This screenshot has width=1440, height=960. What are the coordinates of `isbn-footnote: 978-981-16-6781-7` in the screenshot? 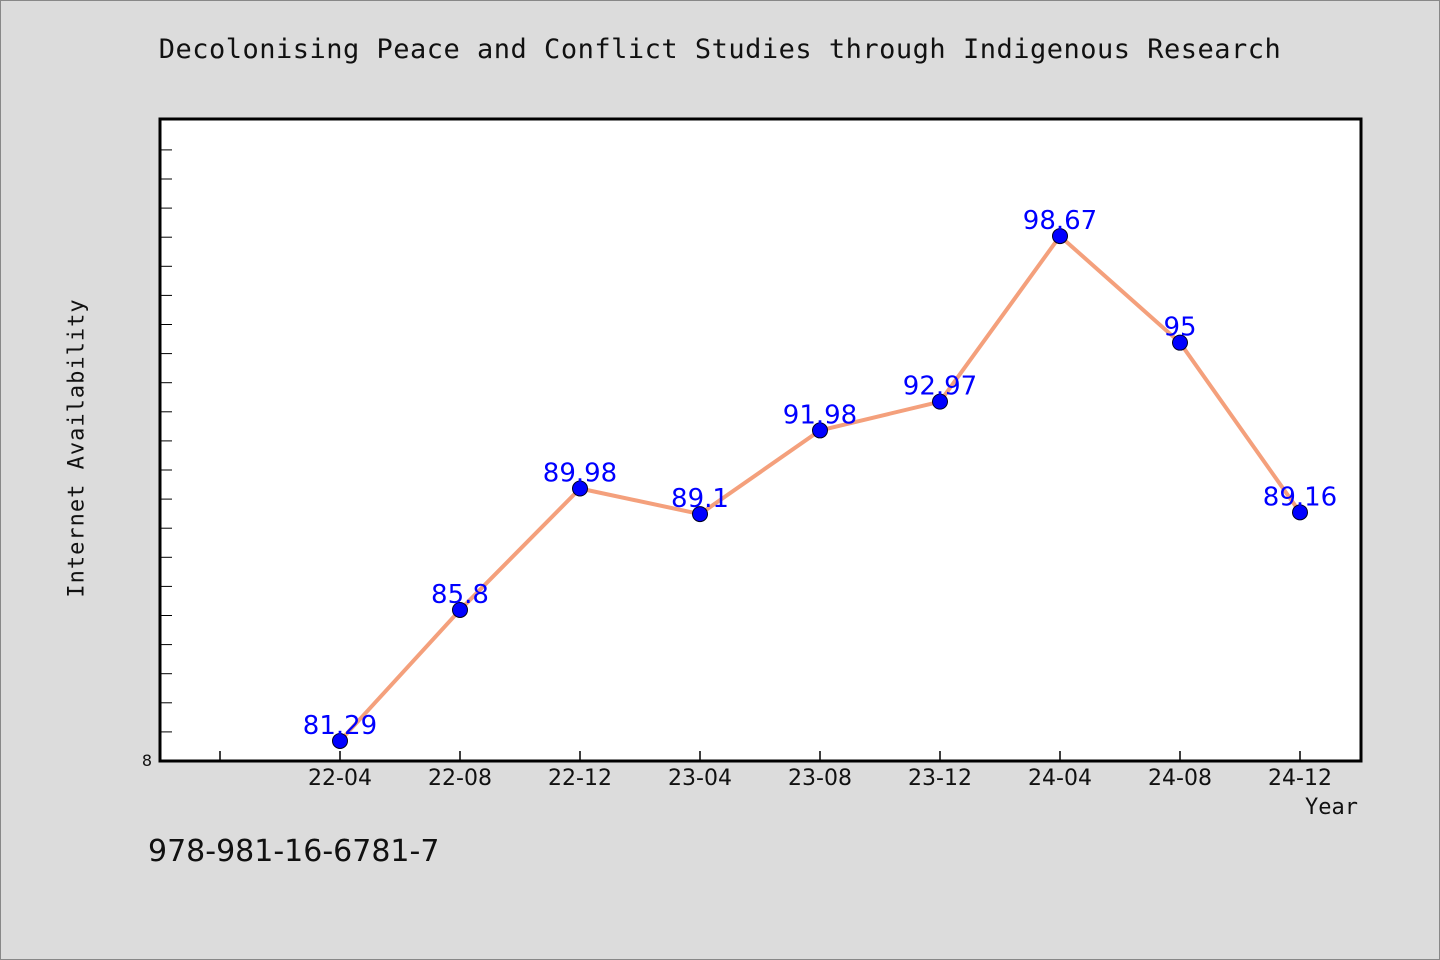 It's located at (294, 851).